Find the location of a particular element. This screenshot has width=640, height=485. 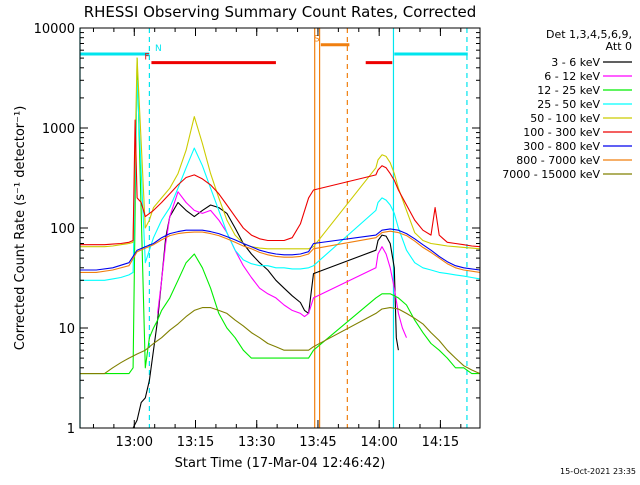

legend-label-5: 100 - 300 keV is located at coordinates (561, 132).